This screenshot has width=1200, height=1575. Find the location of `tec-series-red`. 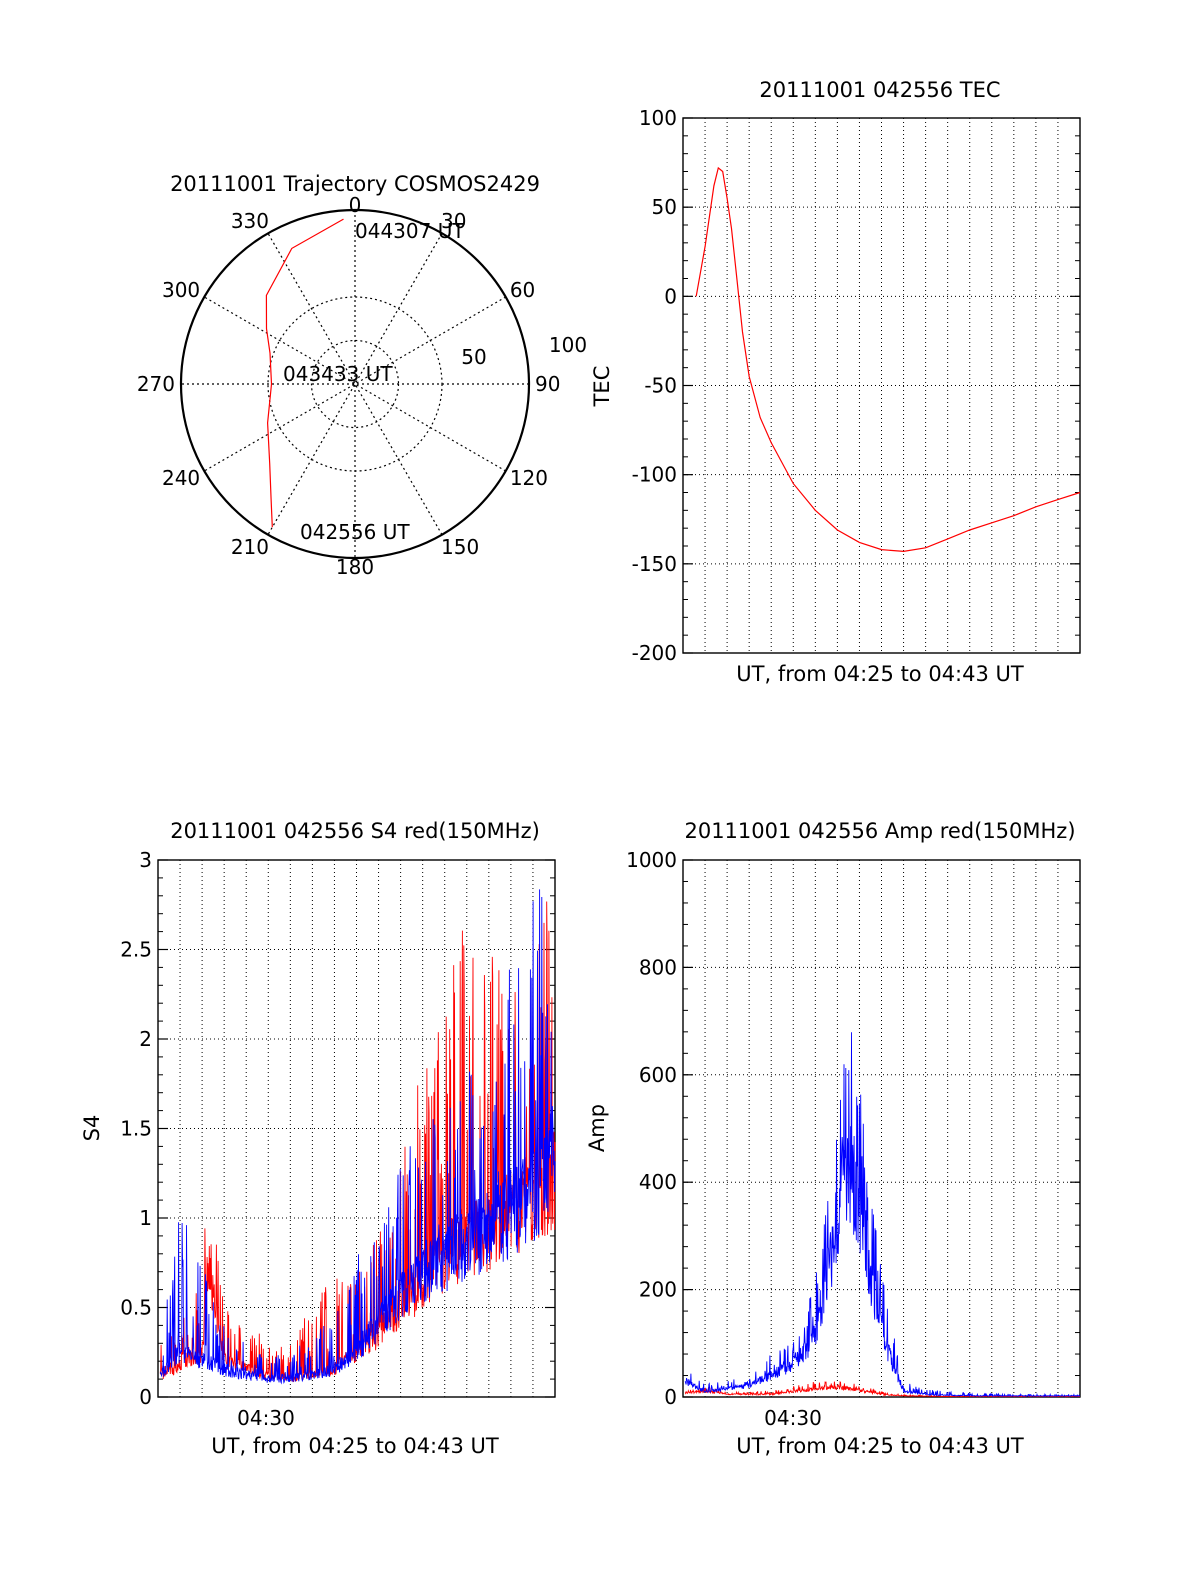

tec-series-red is located at coordinates (888, 359).